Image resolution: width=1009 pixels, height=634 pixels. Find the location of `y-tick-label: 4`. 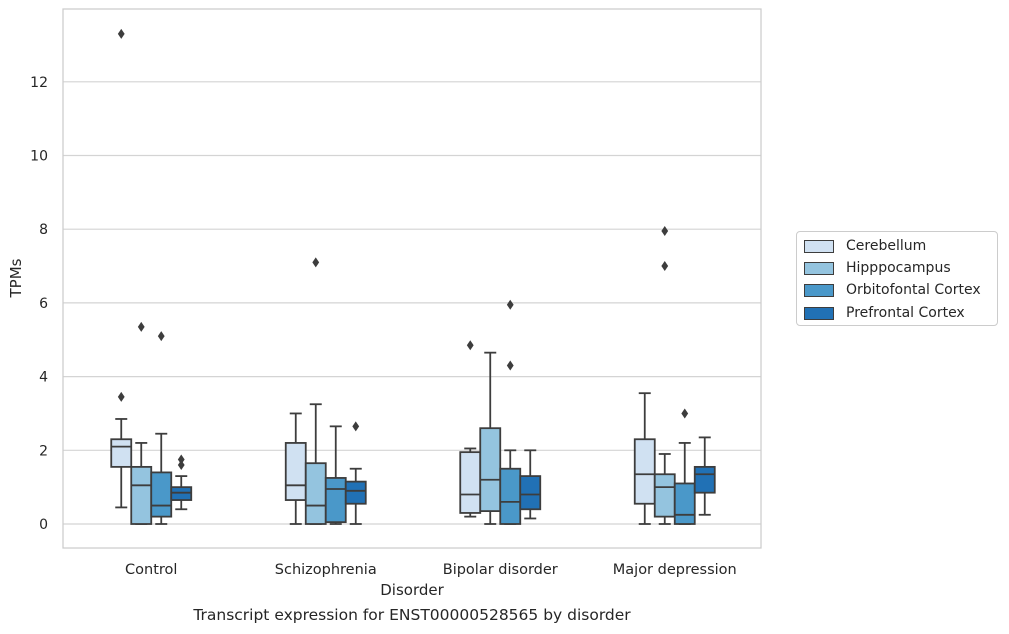

y-tick-label: 4 is located at coordinates (43, 378).